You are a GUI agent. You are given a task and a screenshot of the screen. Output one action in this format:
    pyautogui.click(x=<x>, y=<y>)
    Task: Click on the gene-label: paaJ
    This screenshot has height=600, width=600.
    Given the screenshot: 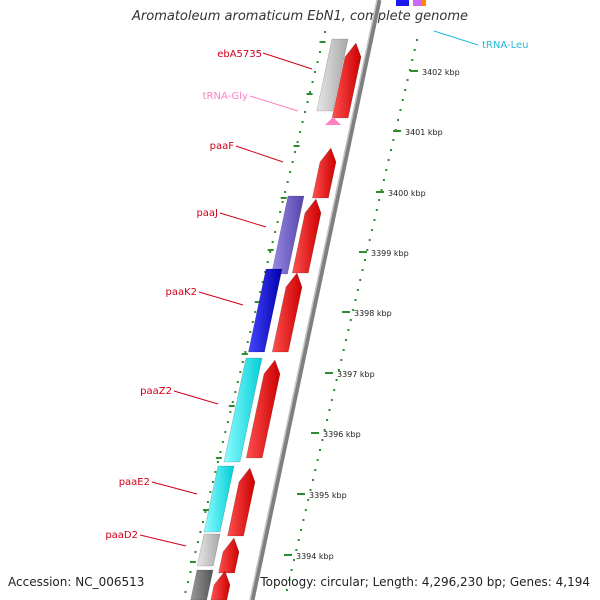 What is the action you would take?
    pyautogui.click(x=207, y=213)
    